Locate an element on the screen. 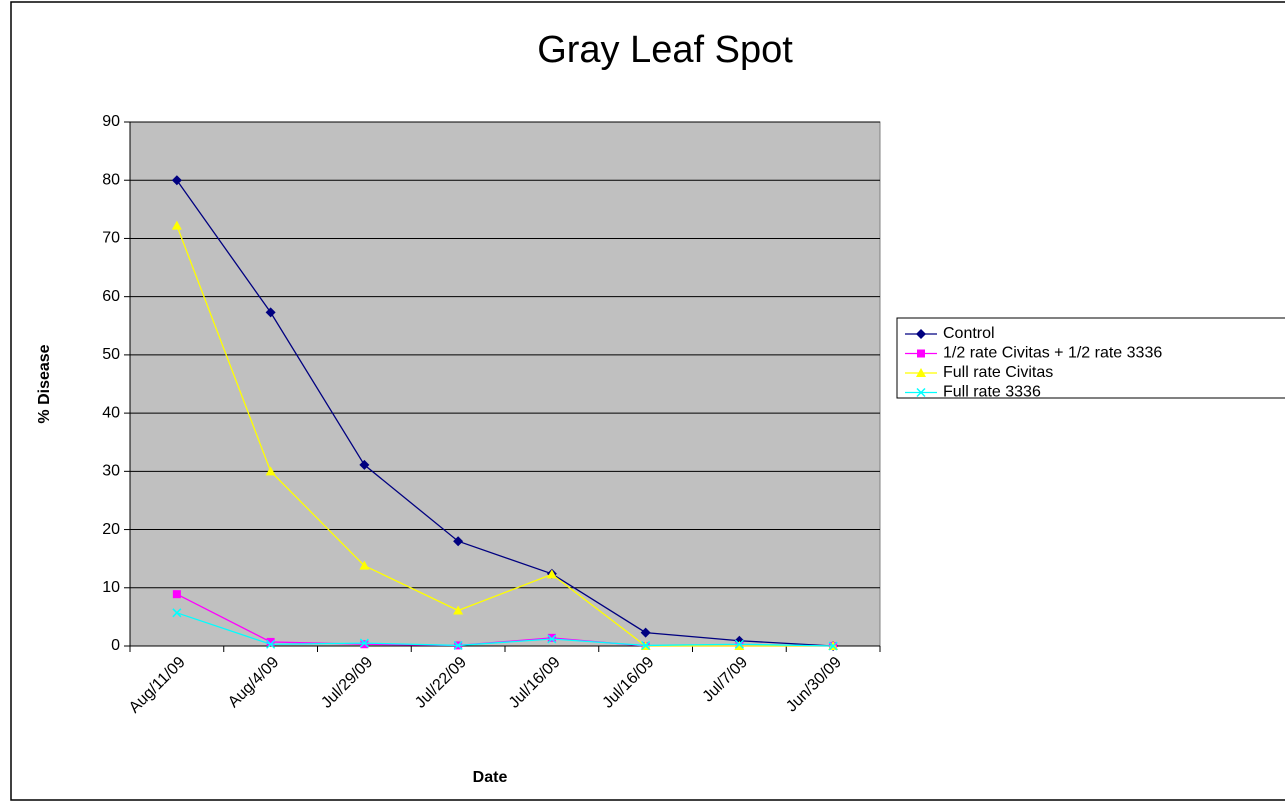  y-axis-label: % Disease is located at coordinates (44, 383).